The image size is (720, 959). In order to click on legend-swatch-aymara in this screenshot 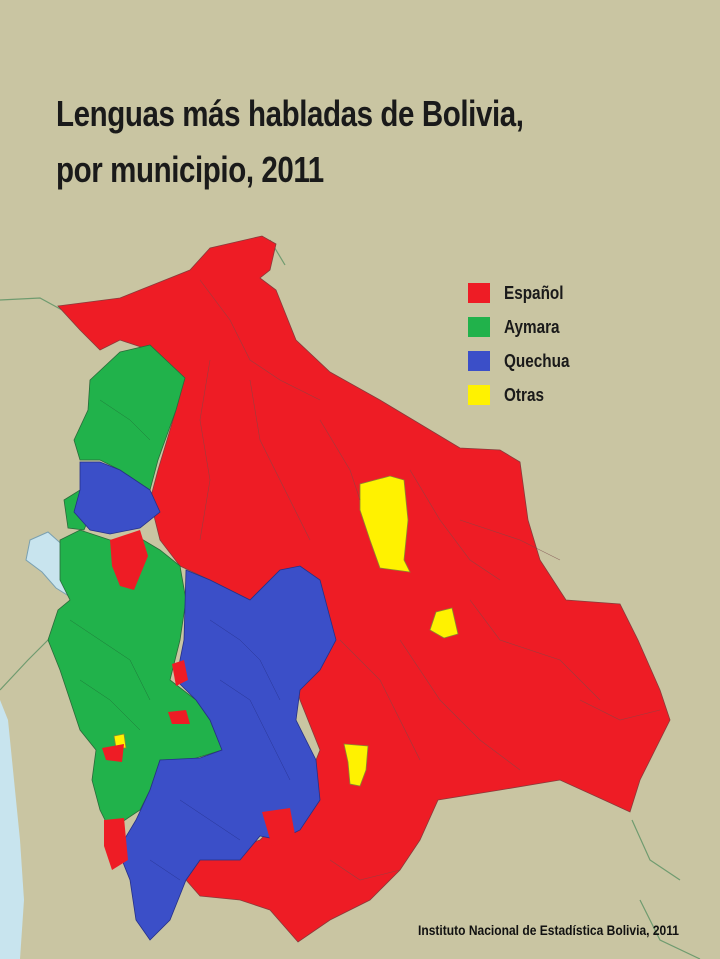, I will do `click(479, 327)`.